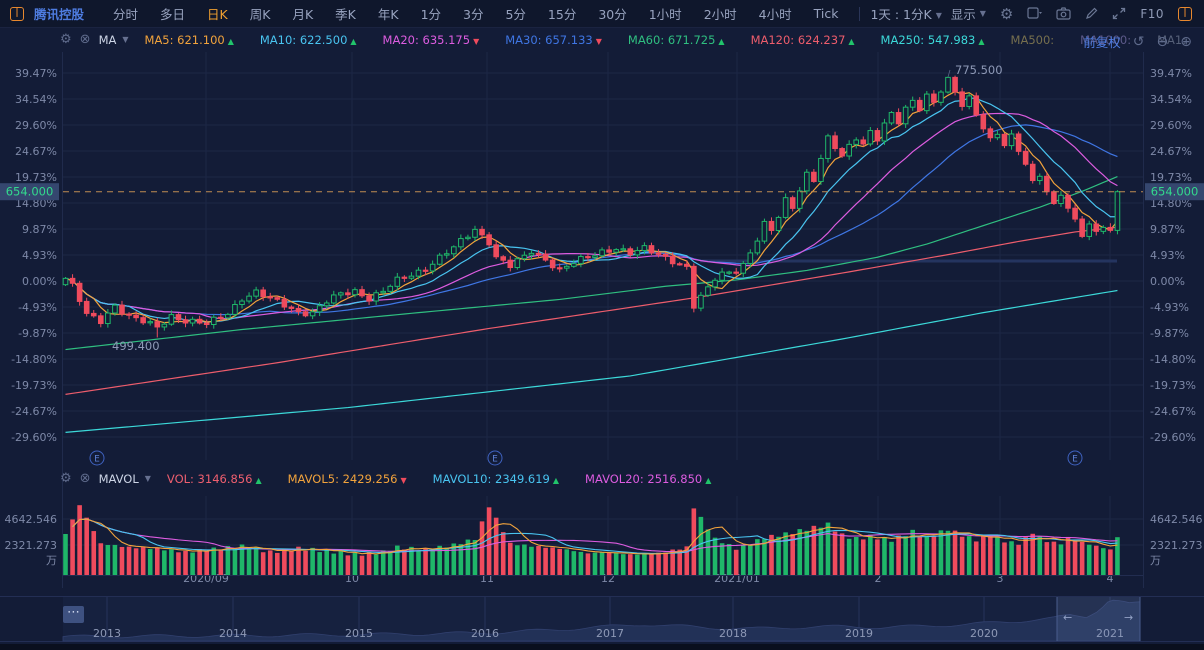  What do you see at coordinates (136, 346) in the screenshot?
I see `low-price-label: 499.400` at bounding box center [136, 346].